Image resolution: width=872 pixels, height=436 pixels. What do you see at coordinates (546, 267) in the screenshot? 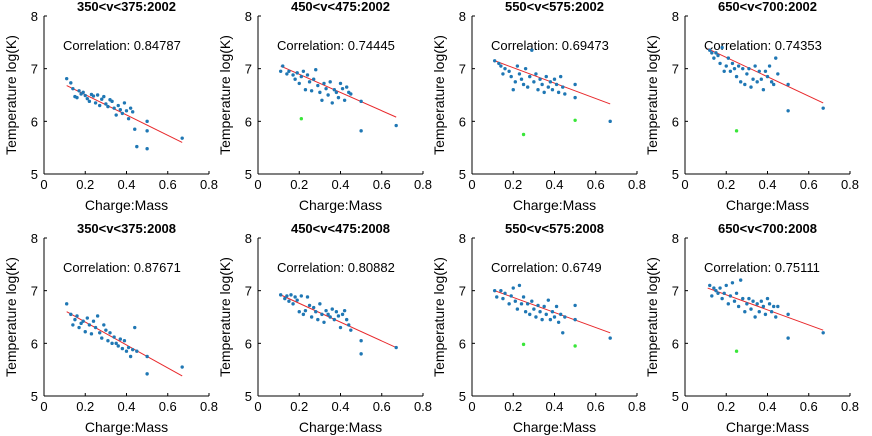
I see `correlation-label: Correlation: 0.6749` at bounding box center [546, 267].